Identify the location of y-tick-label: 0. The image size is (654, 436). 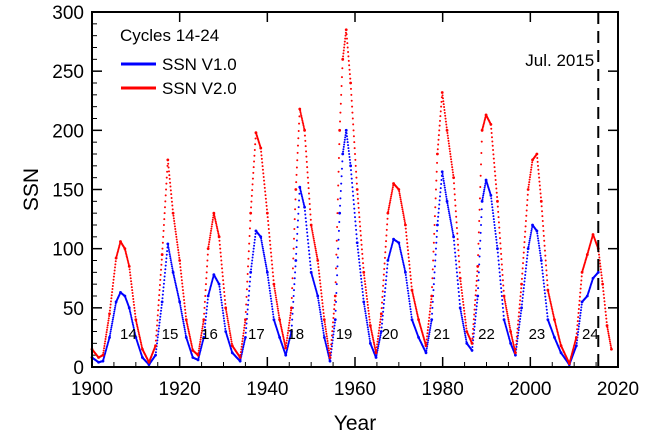
(78, 368).